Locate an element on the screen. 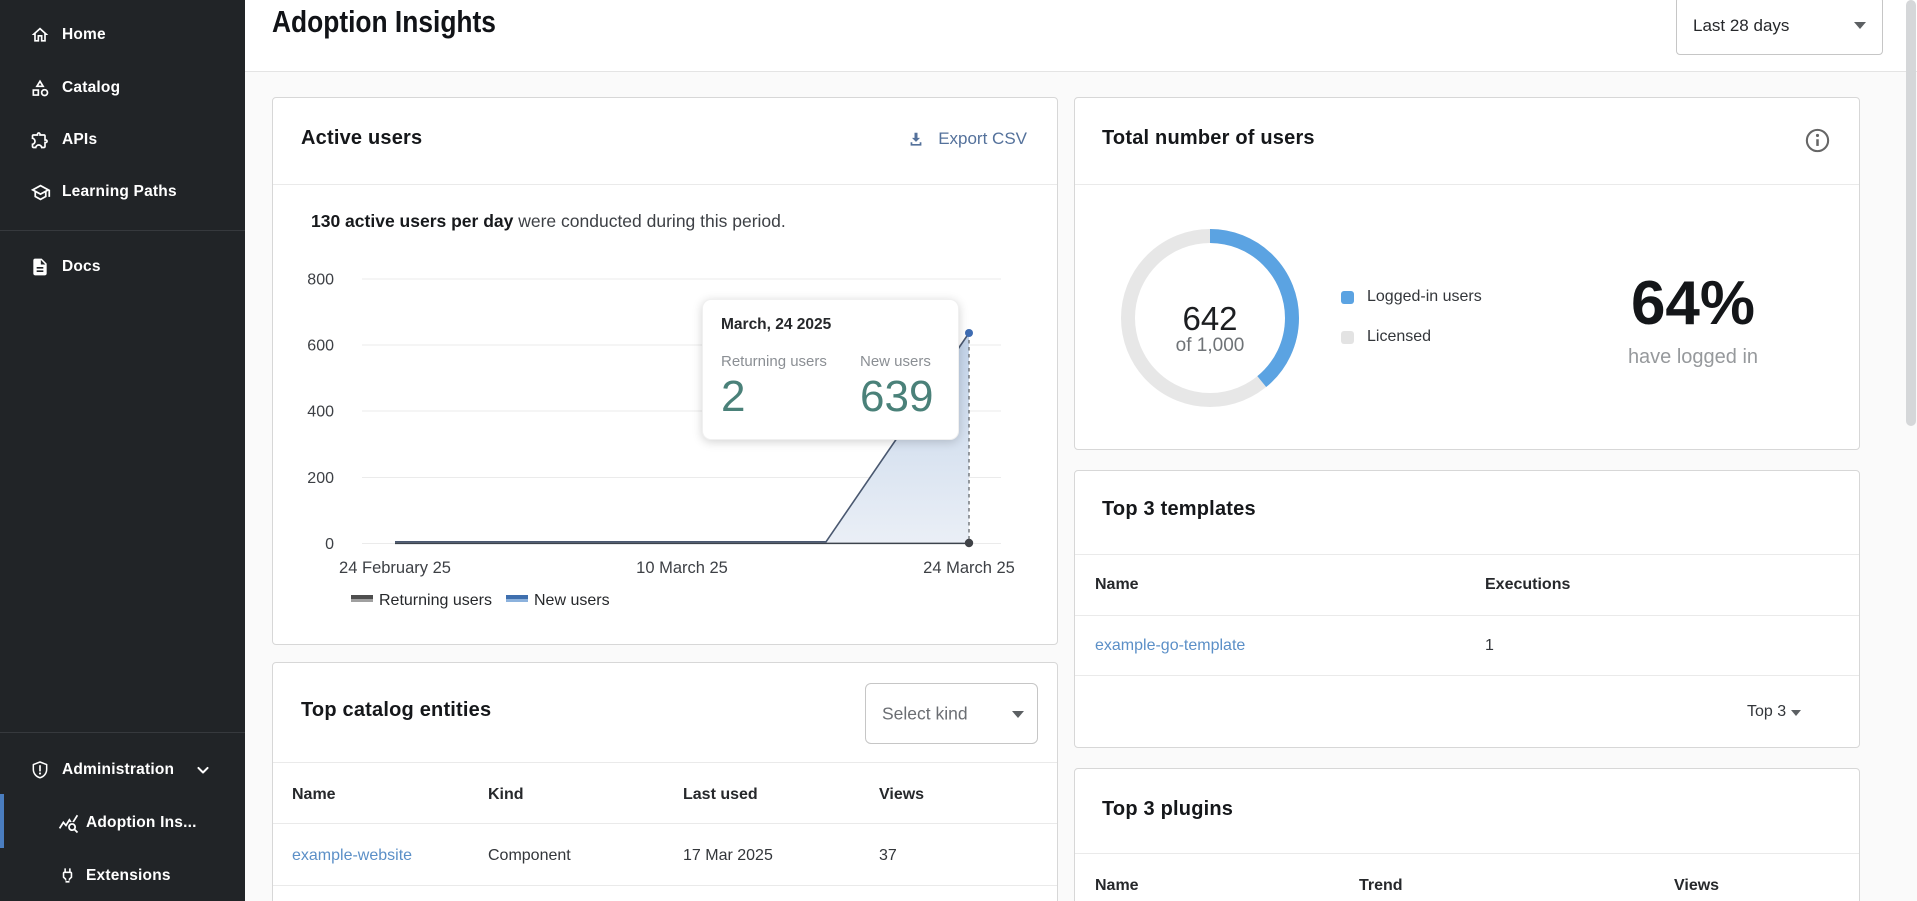 The height and width of the screenshot is (901, 1917). svg-text: 24 March 25 is located at coordinates (969, 568).